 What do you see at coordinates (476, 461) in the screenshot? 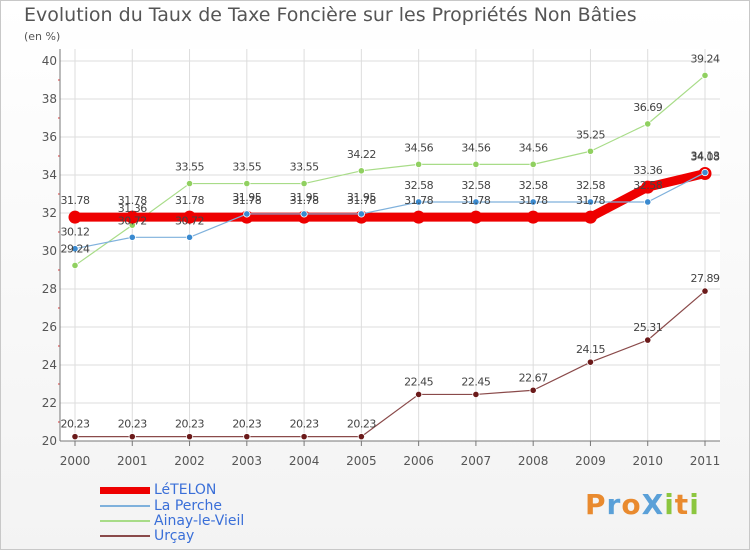
I see `x-tick-label: 2007` at bounding box center [476, 461].